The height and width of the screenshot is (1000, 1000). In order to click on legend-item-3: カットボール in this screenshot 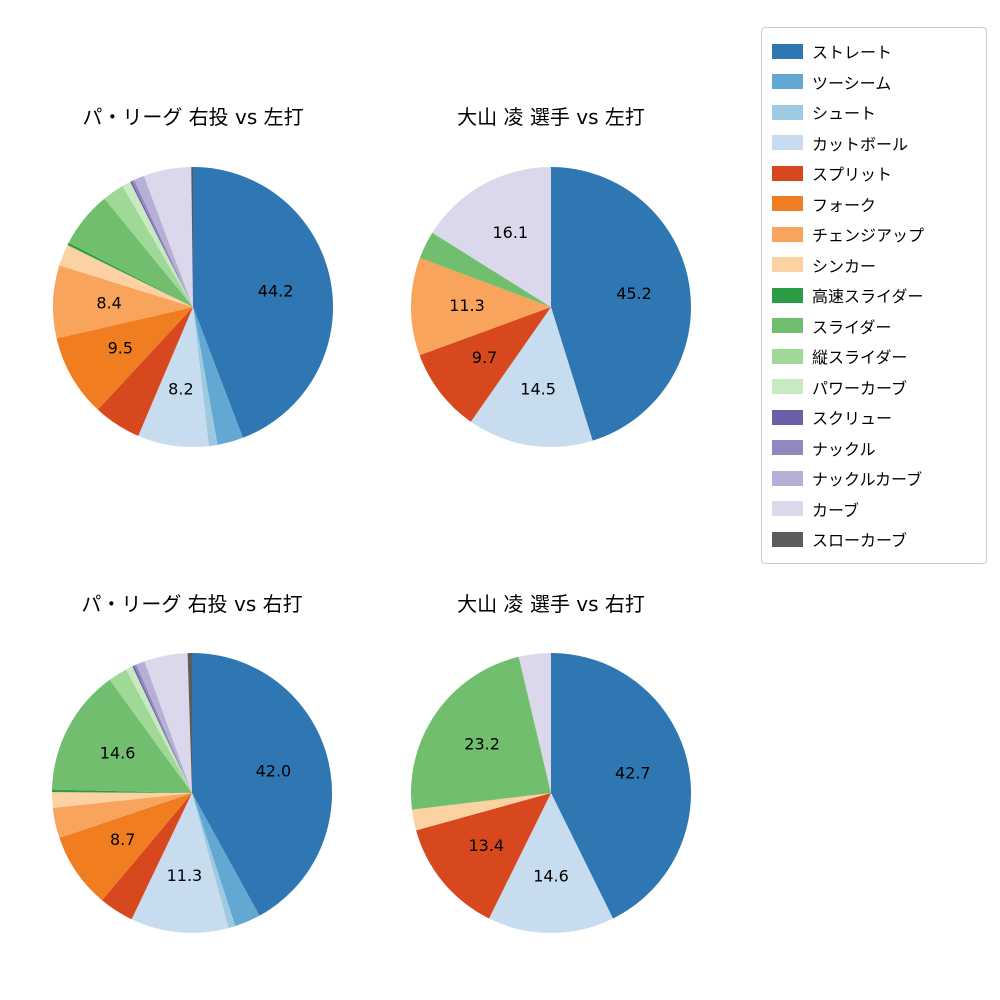, I will do `click(874, 143)`.